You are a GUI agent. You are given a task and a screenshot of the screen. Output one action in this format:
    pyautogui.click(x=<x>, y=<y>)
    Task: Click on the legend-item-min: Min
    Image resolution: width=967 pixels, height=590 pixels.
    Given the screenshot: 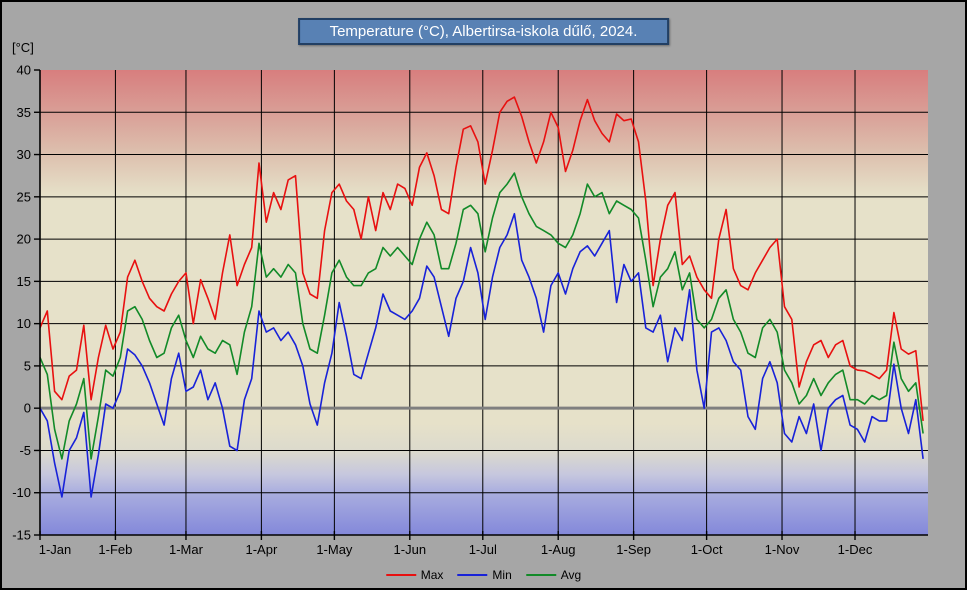 What is the action you would take?
    pyautogui.click(x=484, y=575)
    